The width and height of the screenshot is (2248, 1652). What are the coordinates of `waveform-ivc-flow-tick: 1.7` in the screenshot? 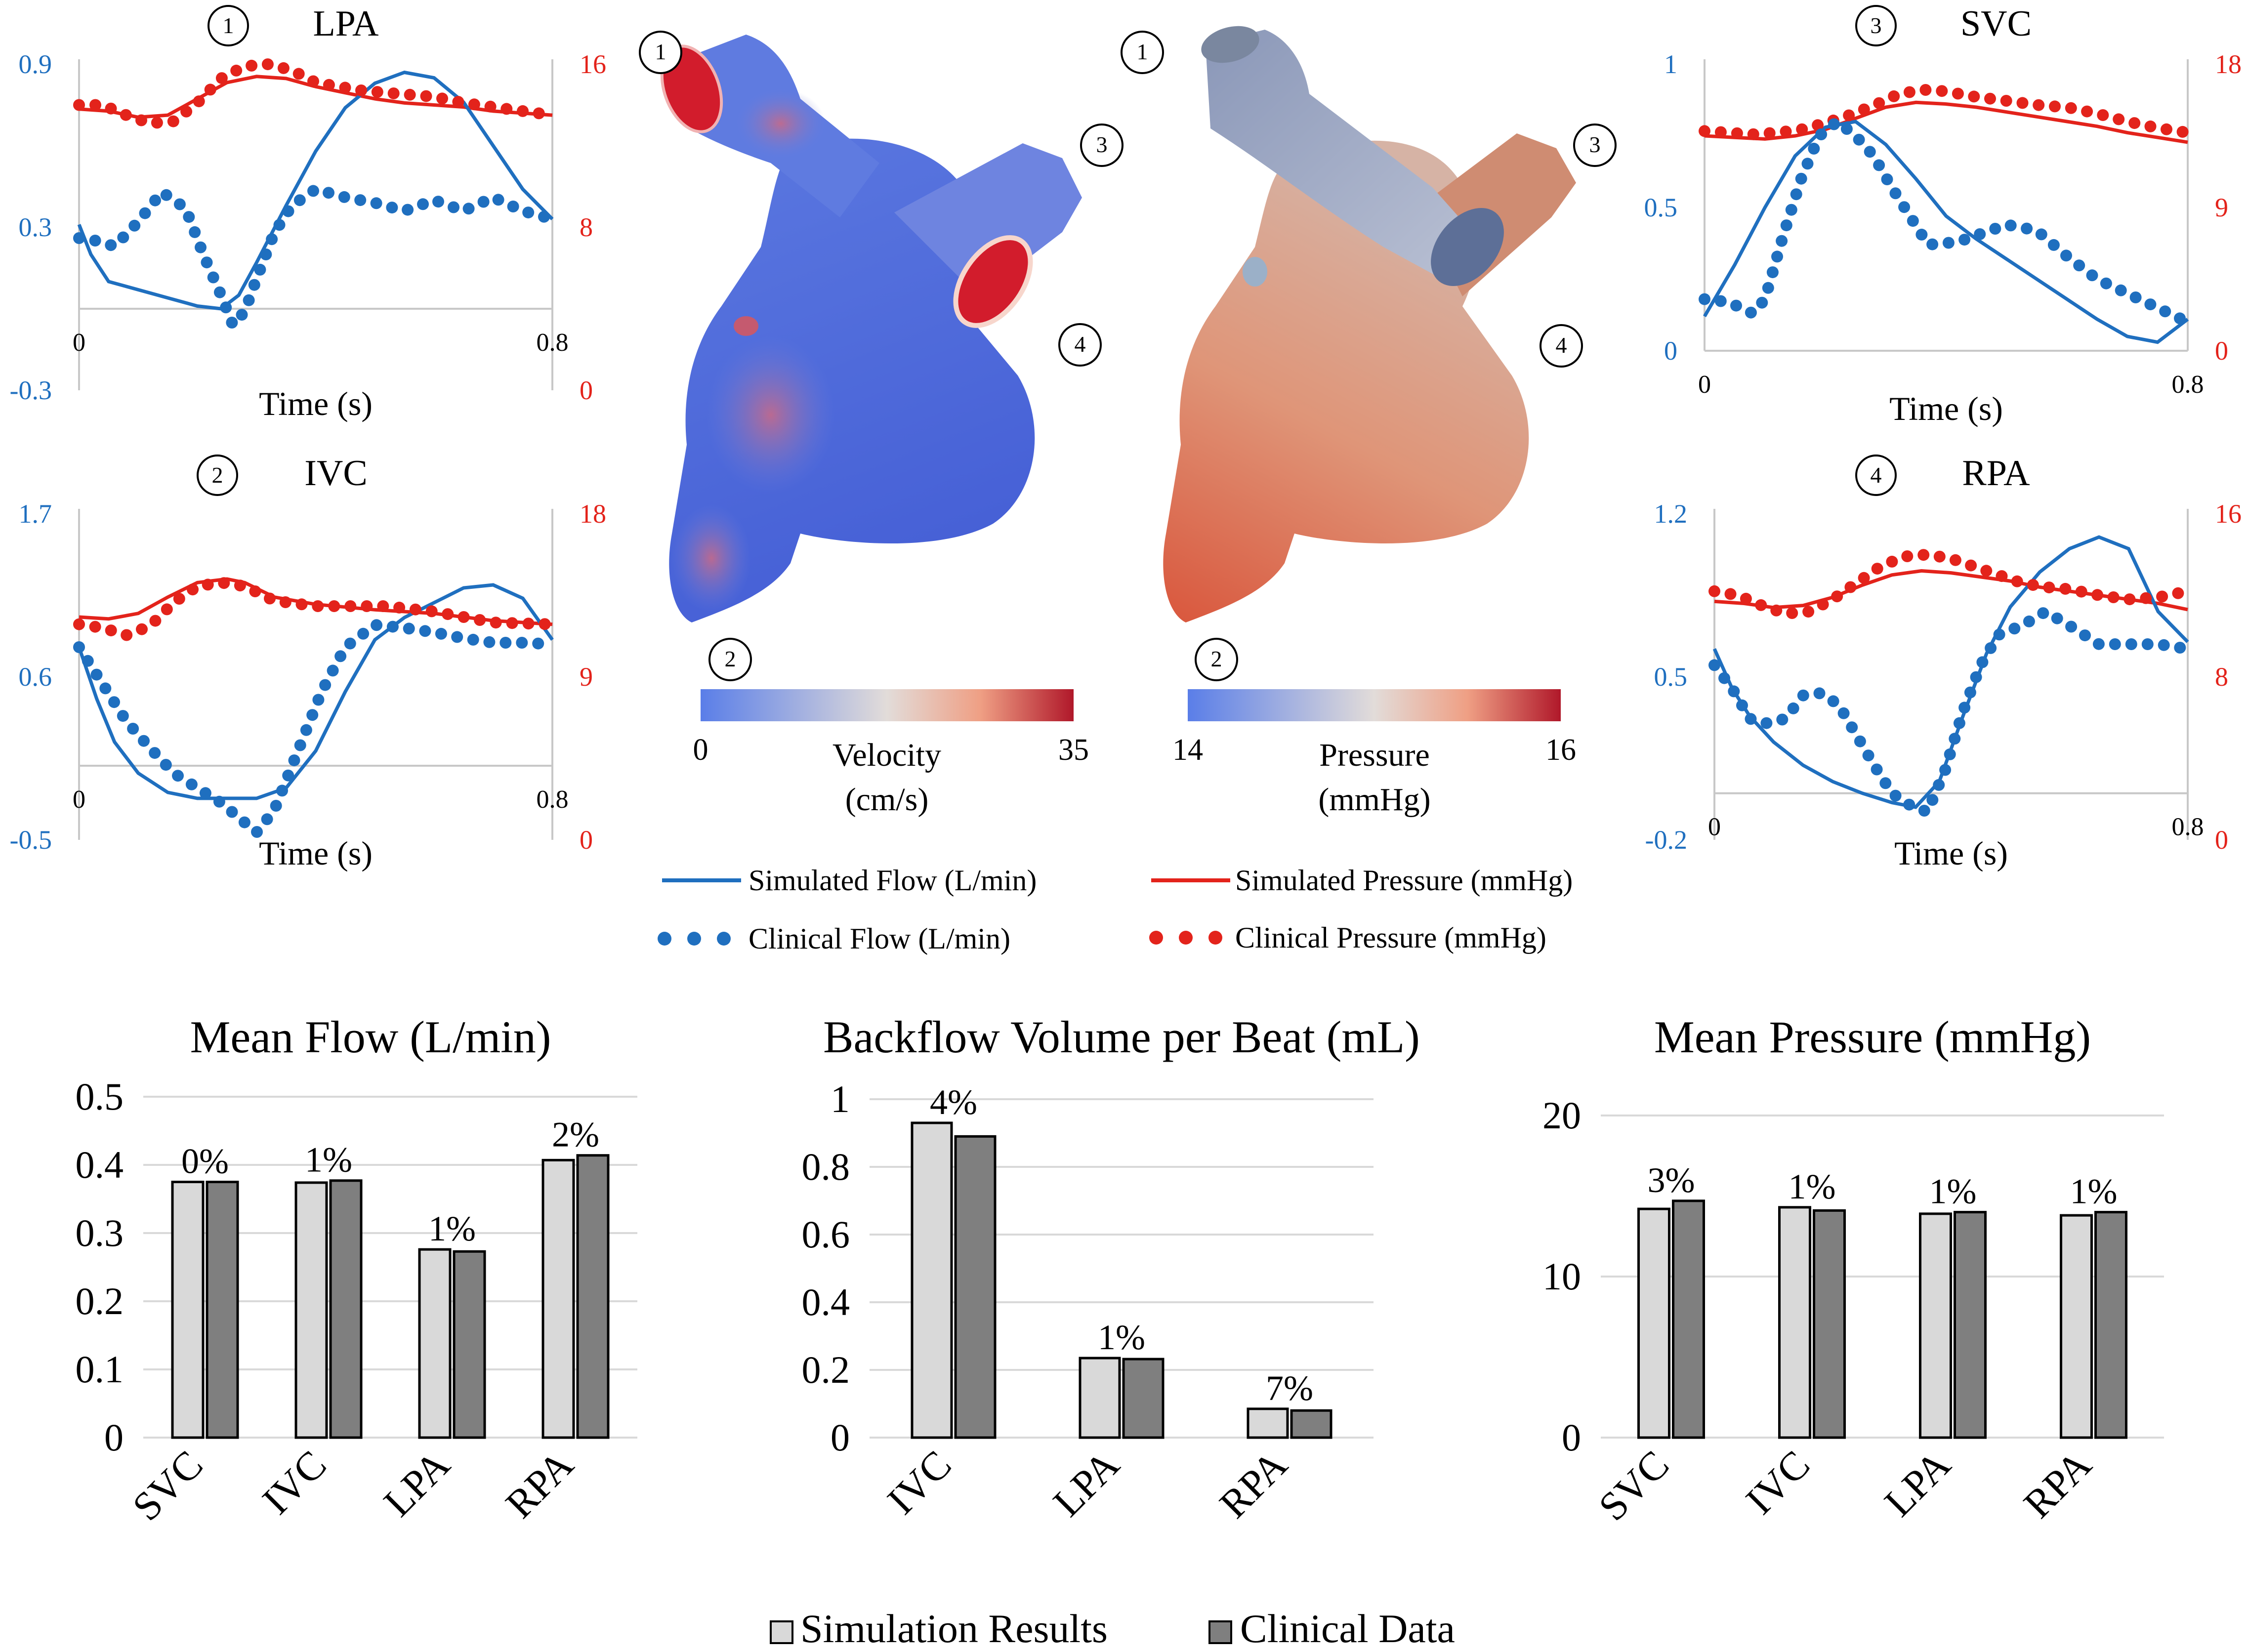 It's located at (36, 514).